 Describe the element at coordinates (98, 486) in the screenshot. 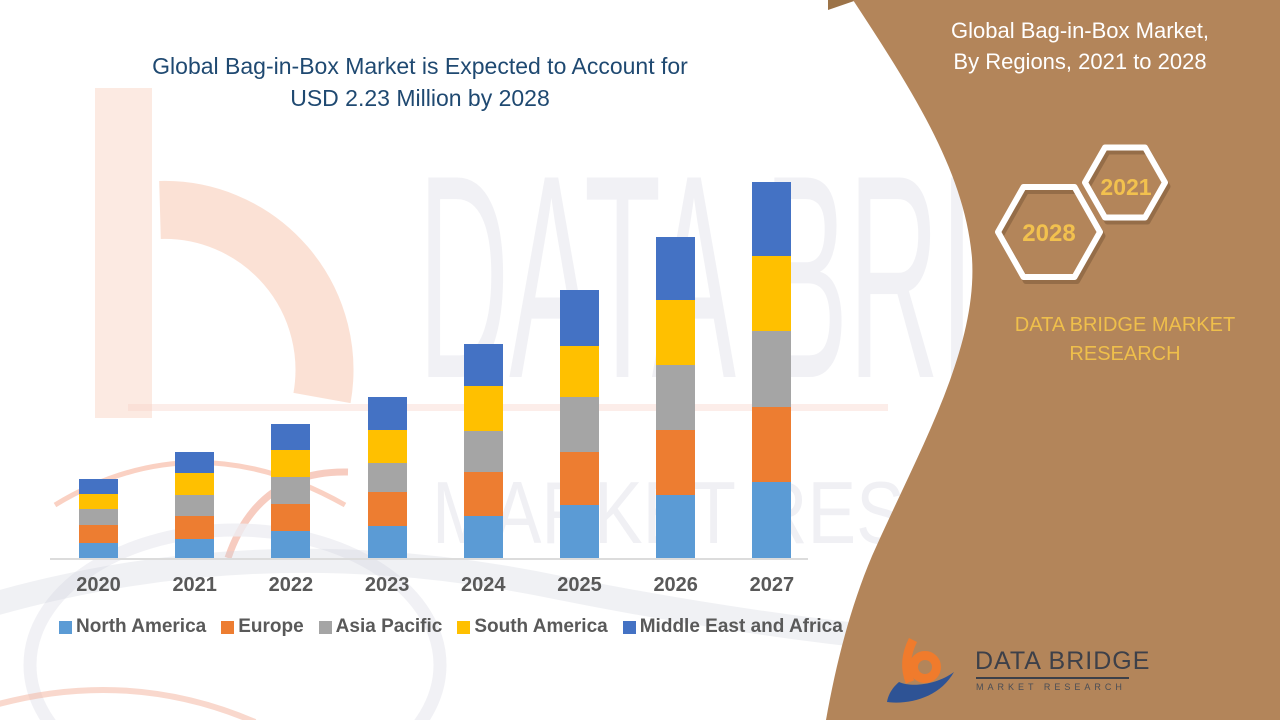

I see `segment-2020-middle-east-and-africa` at that location.